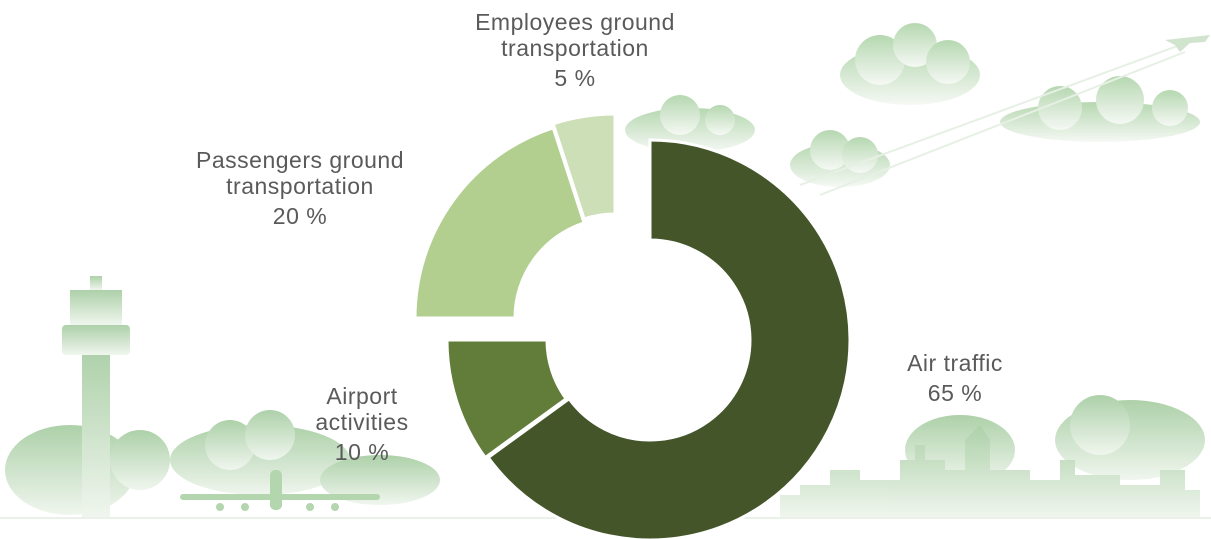  I want to click on category-name: Airport activities, so click(362, 409).